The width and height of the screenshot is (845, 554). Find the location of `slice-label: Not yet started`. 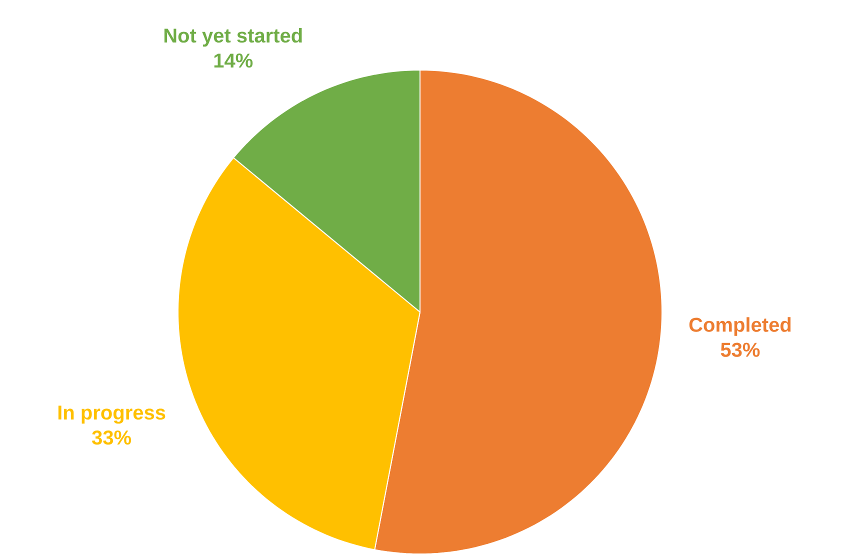

slice-label: Not yet started is located at coordinates (233, 37).